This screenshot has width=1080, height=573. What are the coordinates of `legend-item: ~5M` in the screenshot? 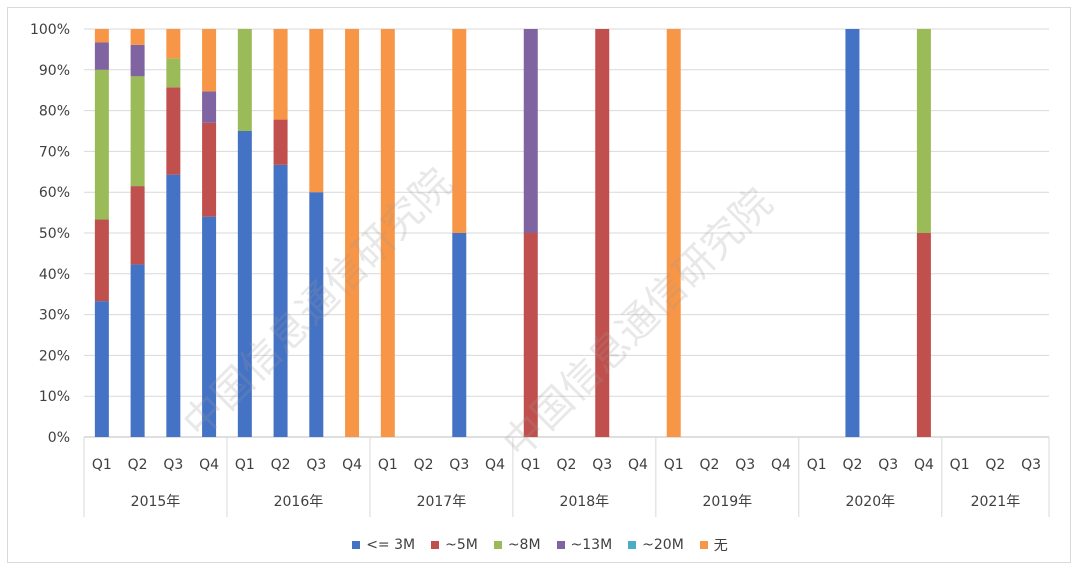 It's located at (454, 545).